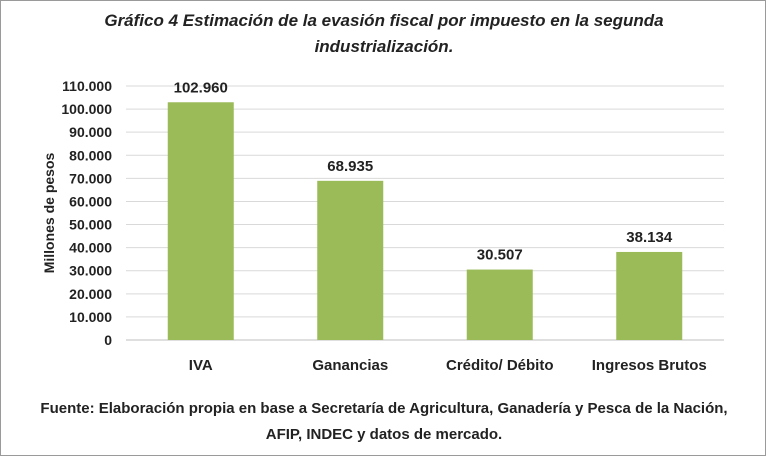 The width and height of the screenshot is (768, 458). Describe the element at coordinates (350, 365) in the screenshot. I see `x-category-label: Ganancias` at that location.